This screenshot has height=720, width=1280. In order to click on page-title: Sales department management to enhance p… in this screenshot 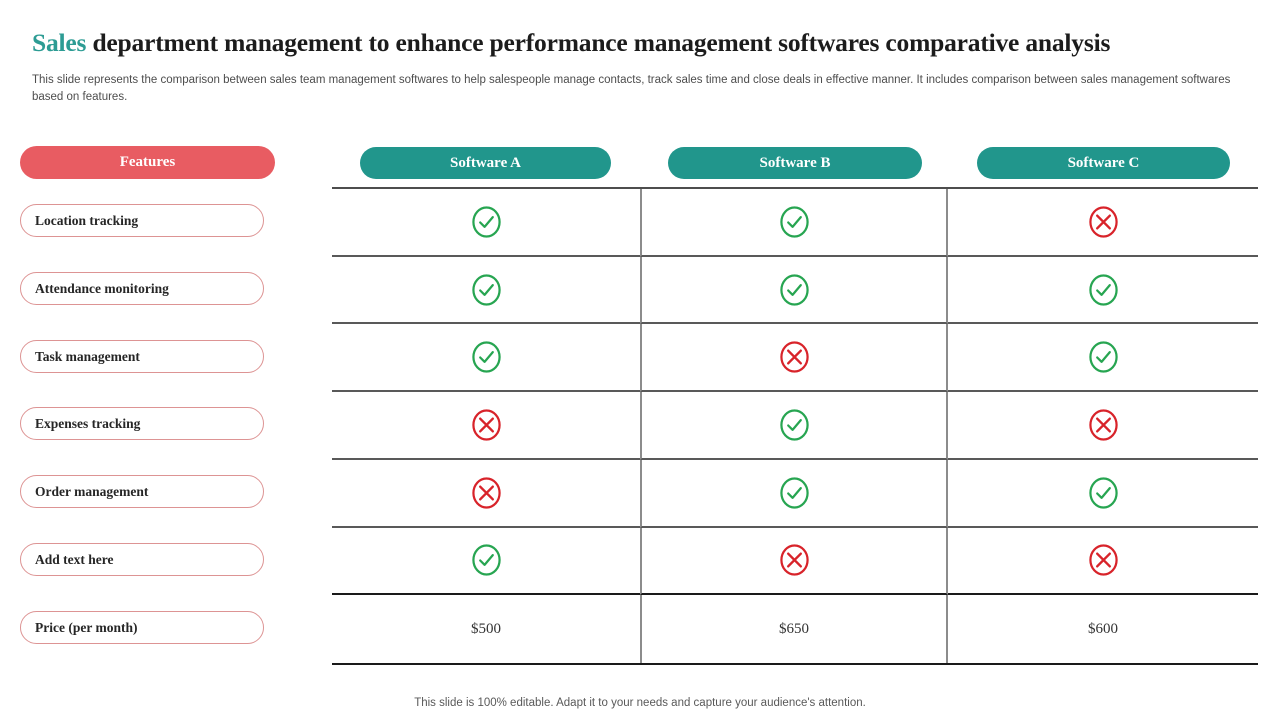, I will do `click(571, 43)`.